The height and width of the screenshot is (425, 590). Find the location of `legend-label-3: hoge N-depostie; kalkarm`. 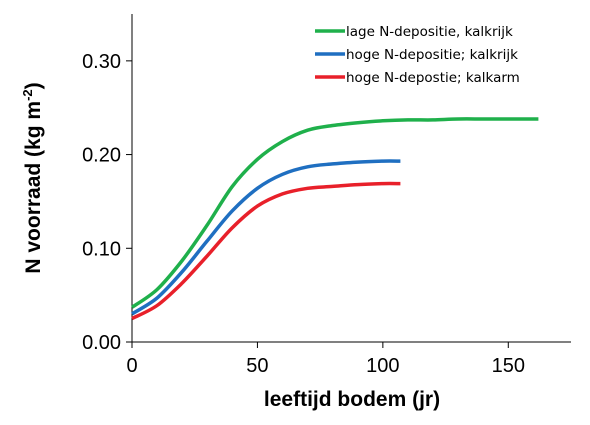

legend-label-3: hoge N-depostie; kalkarm is located at coordinates (433, 78).